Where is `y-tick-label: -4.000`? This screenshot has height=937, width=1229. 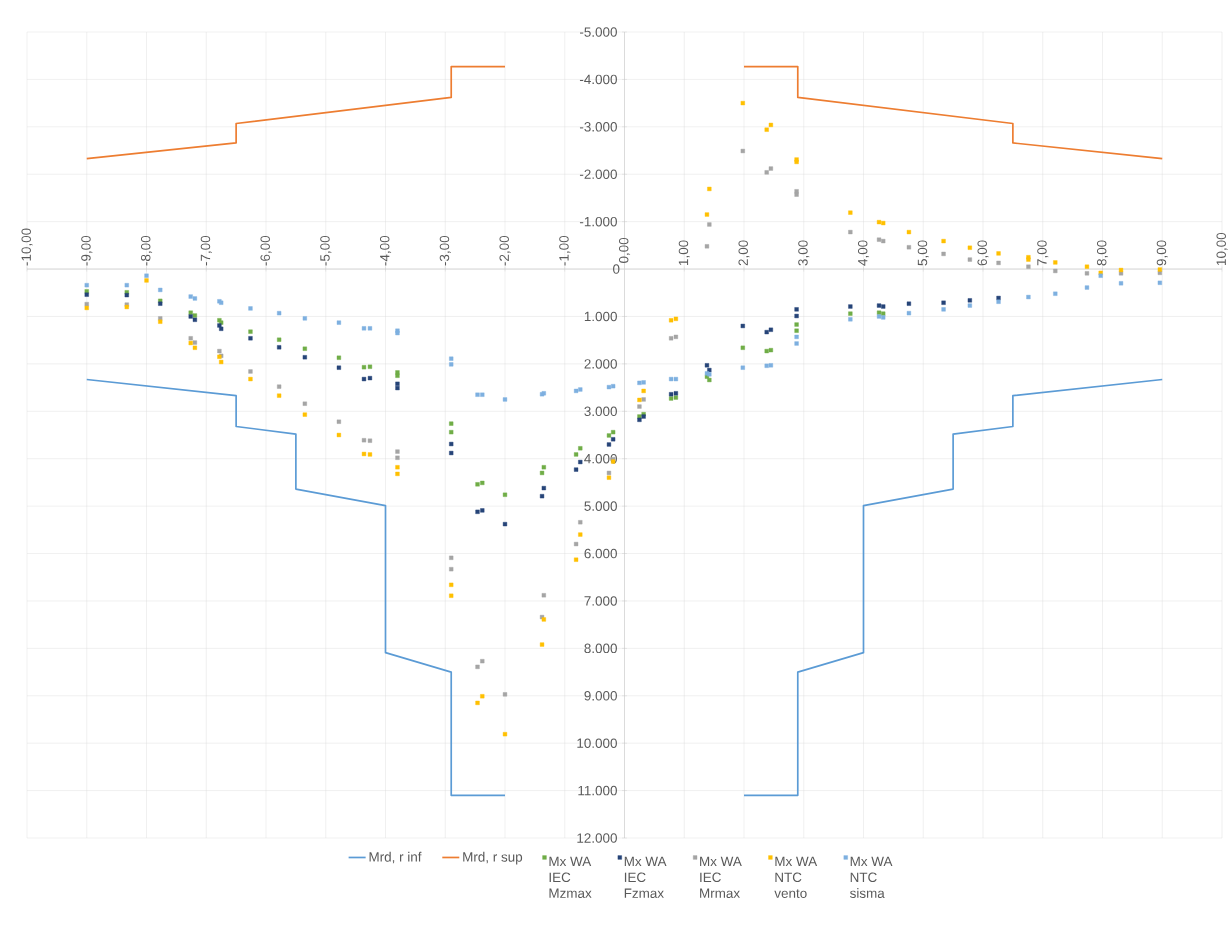
y-tick-label: -4.000 is located at coordinates (598, 79).